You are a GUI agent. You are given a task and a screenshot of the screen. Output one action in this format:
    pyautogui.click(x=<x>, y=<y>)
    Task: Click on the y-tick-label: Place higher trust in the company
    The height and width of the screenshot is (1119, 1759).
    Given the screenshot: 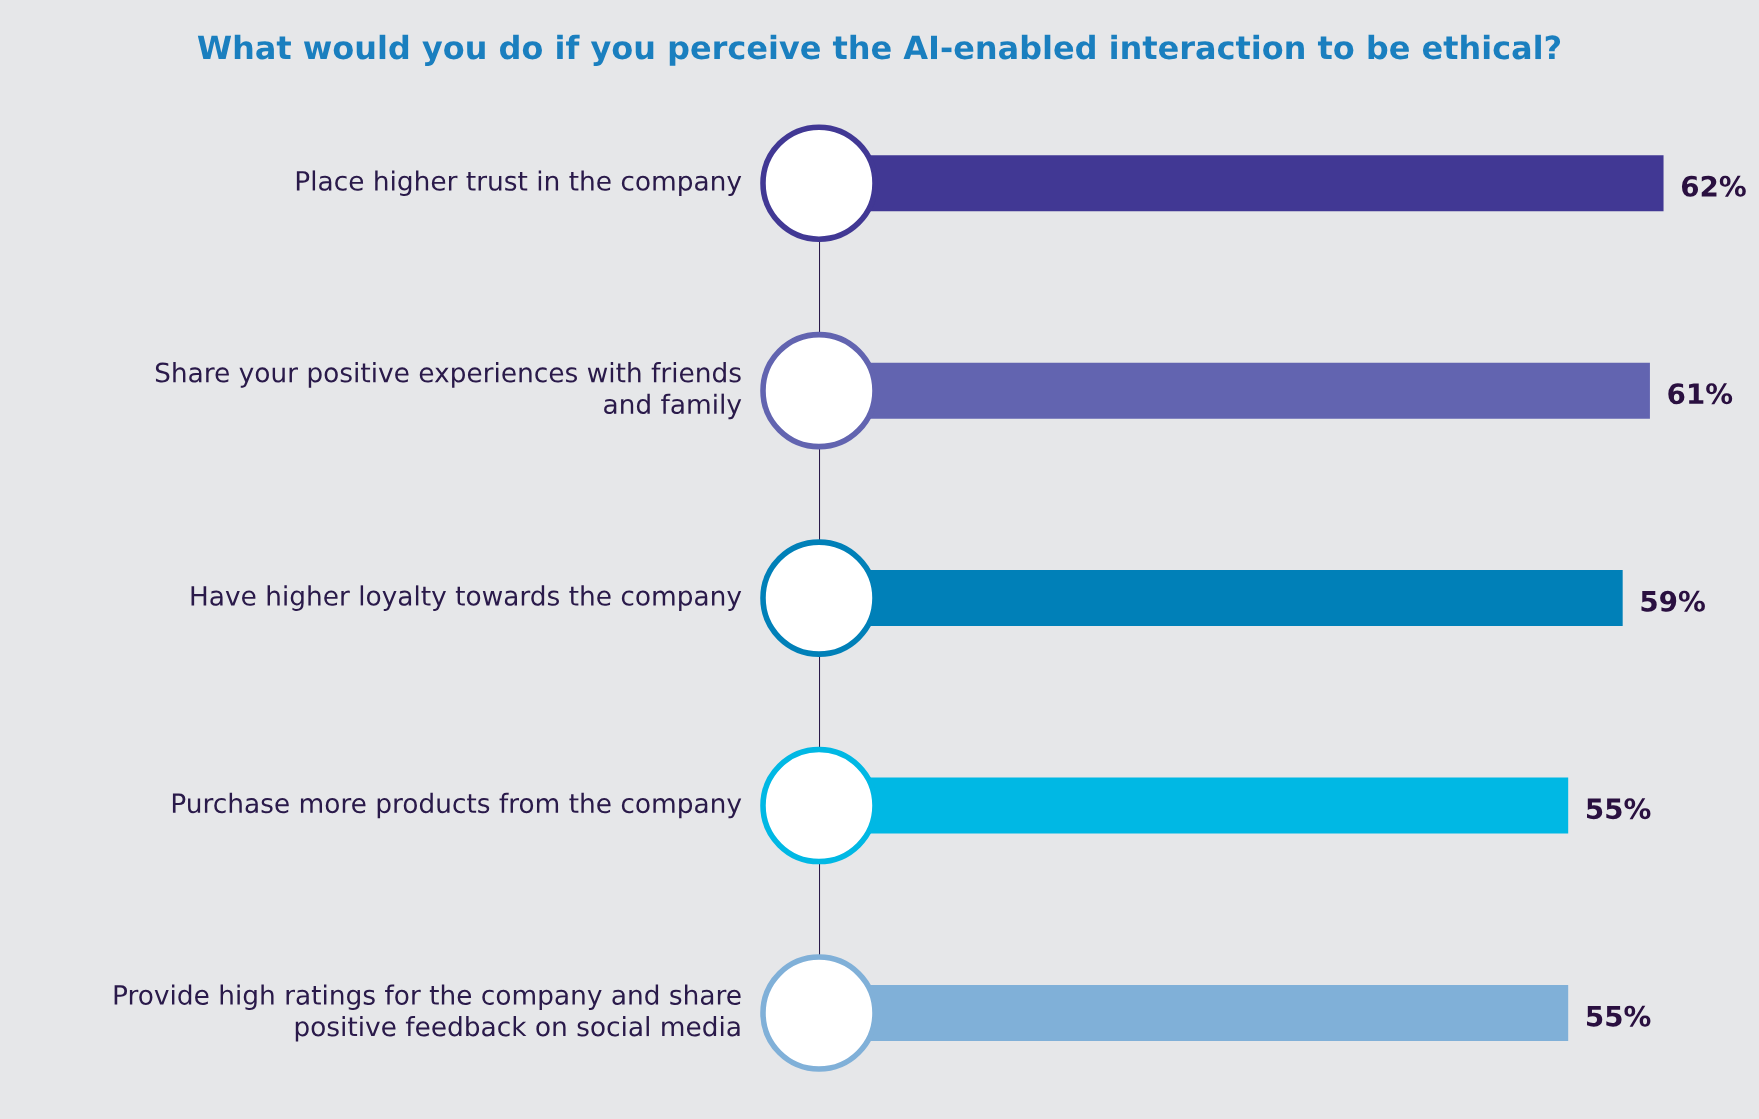 What is the action you would take?
    pyautogui.click(x=519, y=183)
    